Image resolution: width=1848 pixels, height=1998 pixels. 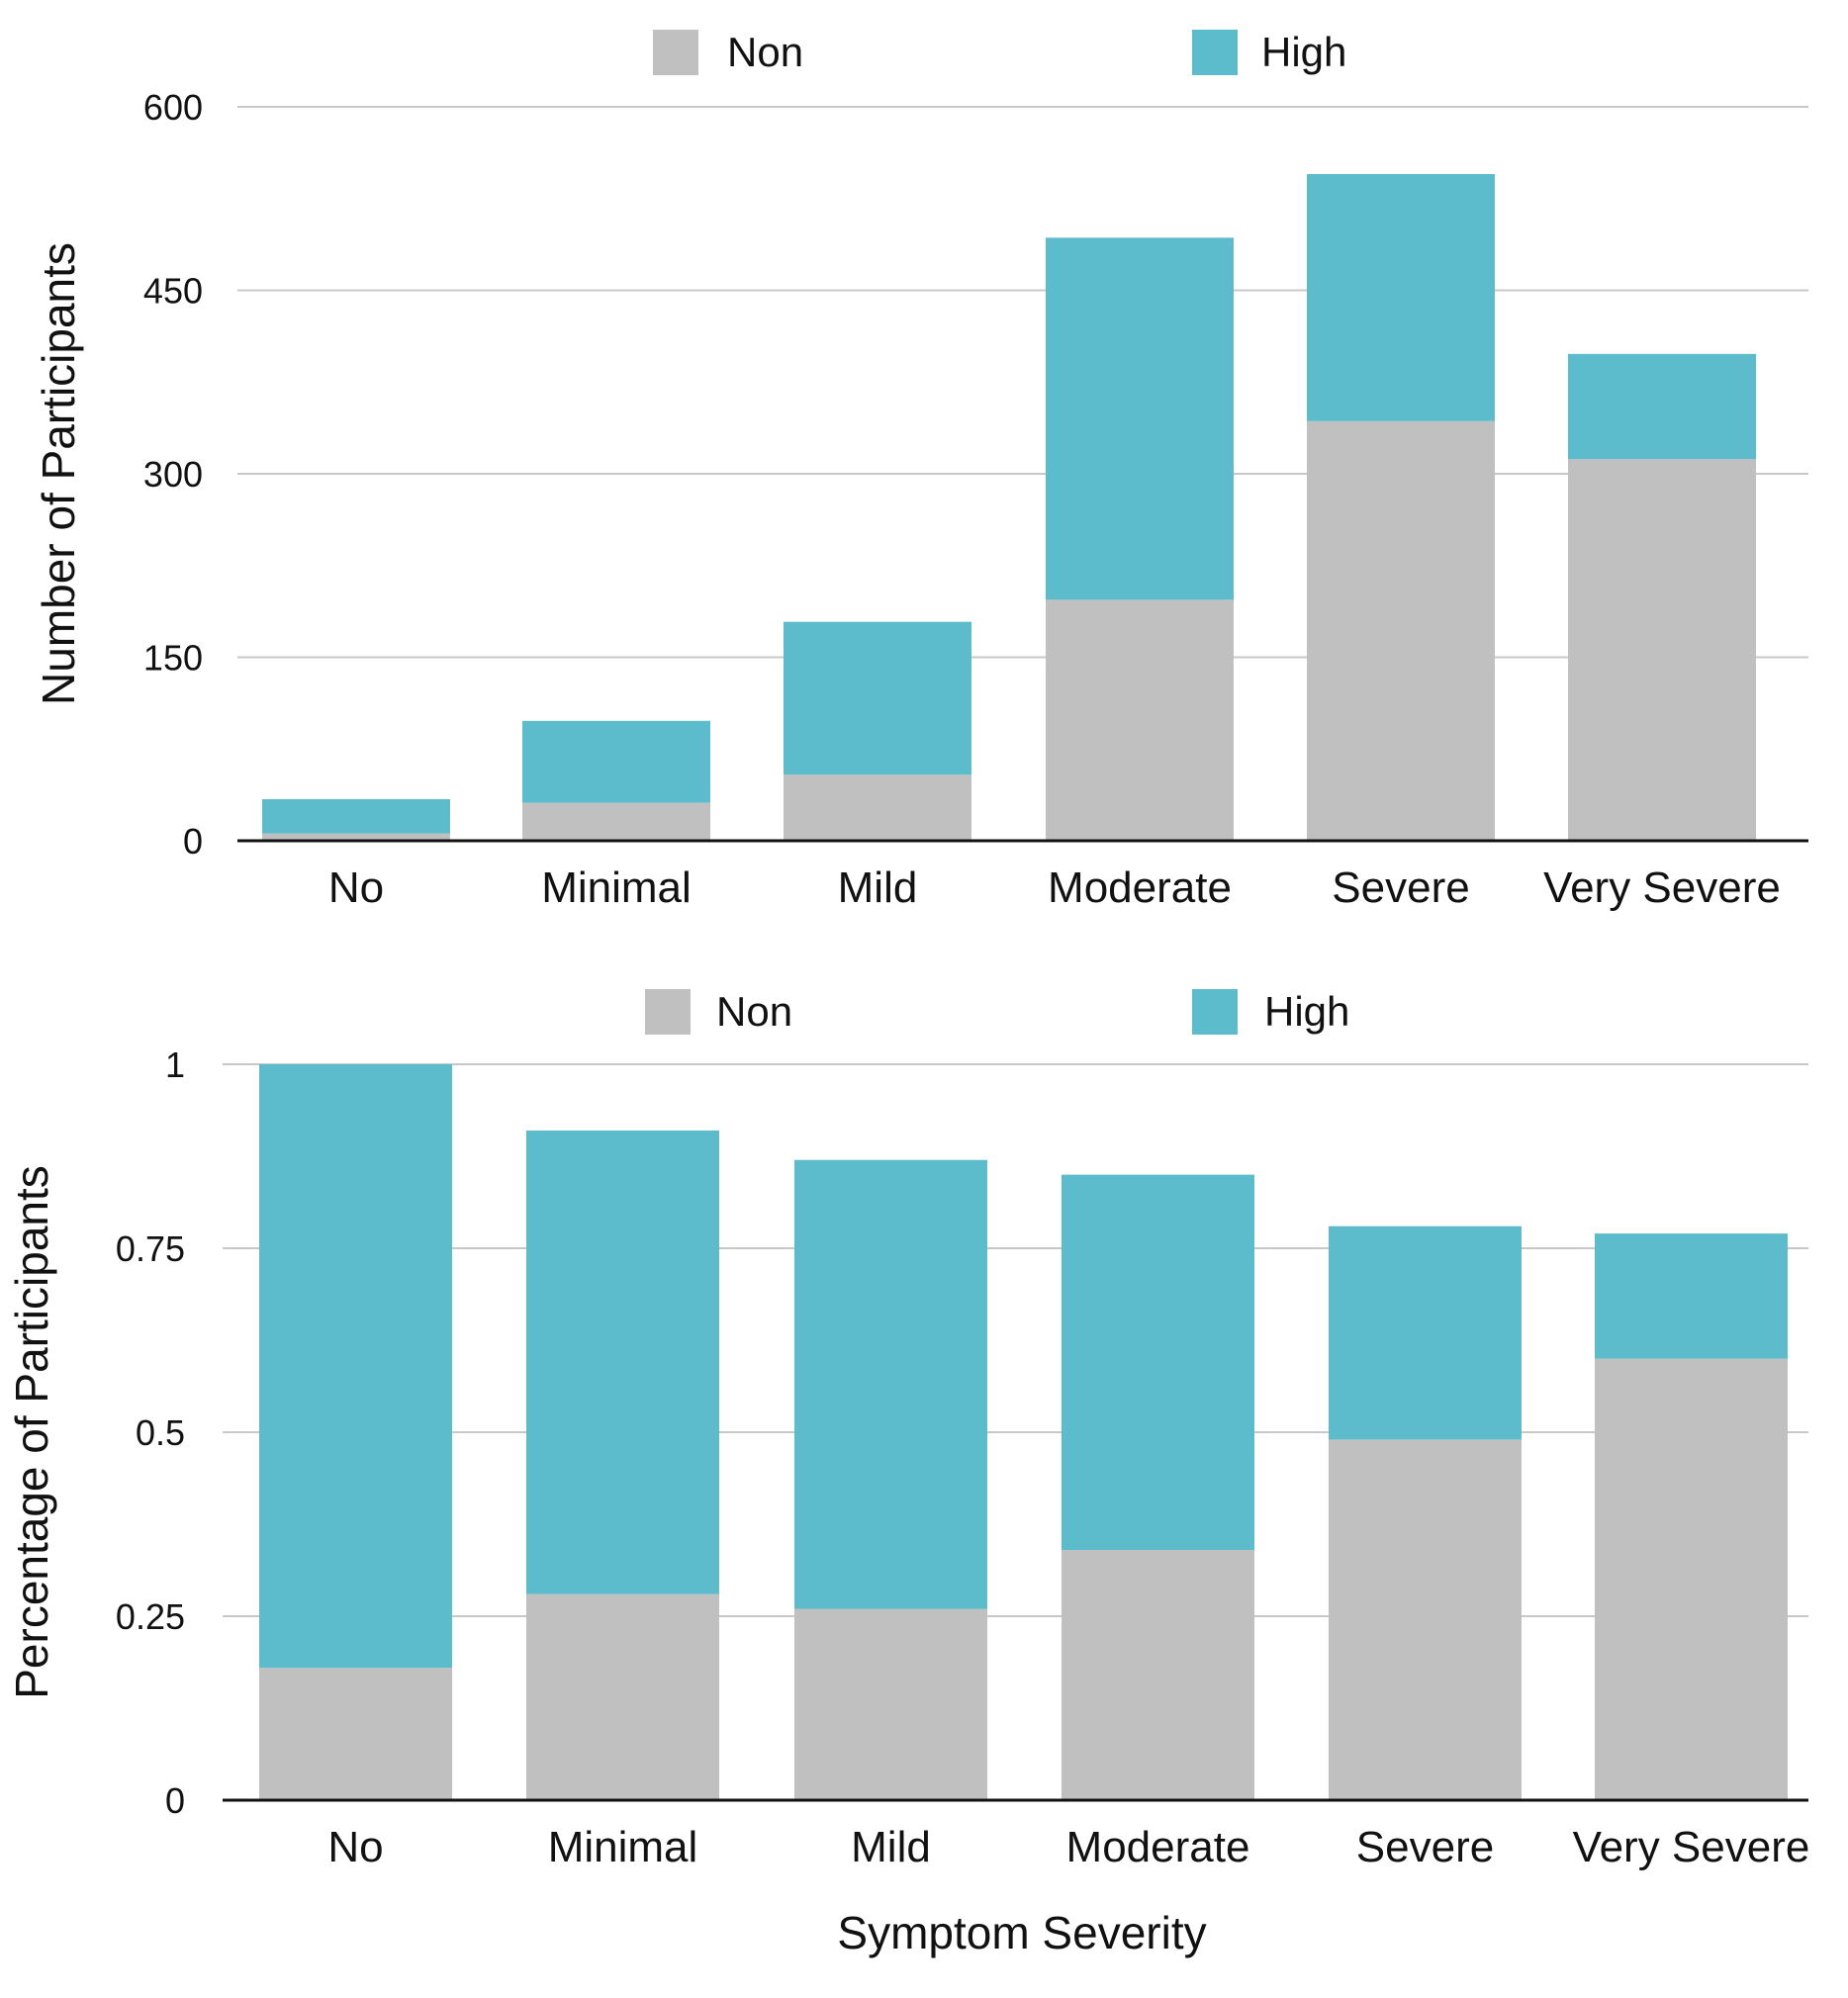 I want to click on y-tick-label: 0.25, so click(x=150, y=1617).